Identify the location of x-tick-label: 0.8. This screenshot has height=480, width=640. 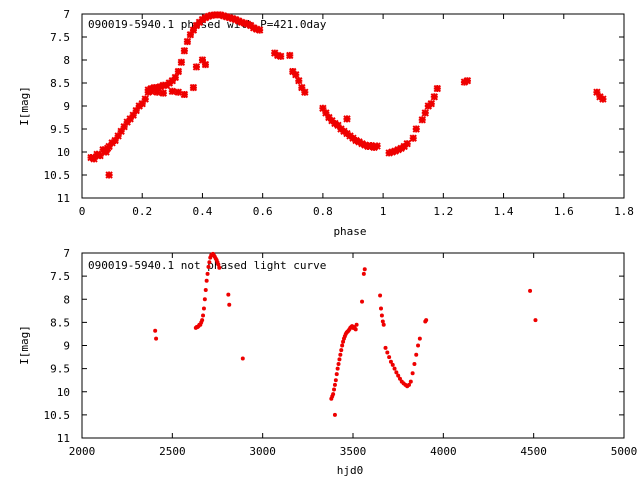
(323, 211).